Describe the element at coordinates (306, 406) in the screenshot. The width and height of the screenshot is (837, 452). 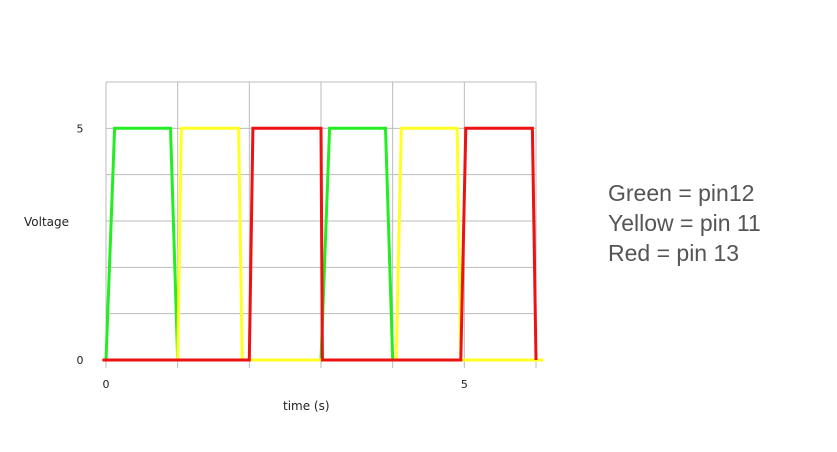
I see `x-axis-title: time (s)` at that location.